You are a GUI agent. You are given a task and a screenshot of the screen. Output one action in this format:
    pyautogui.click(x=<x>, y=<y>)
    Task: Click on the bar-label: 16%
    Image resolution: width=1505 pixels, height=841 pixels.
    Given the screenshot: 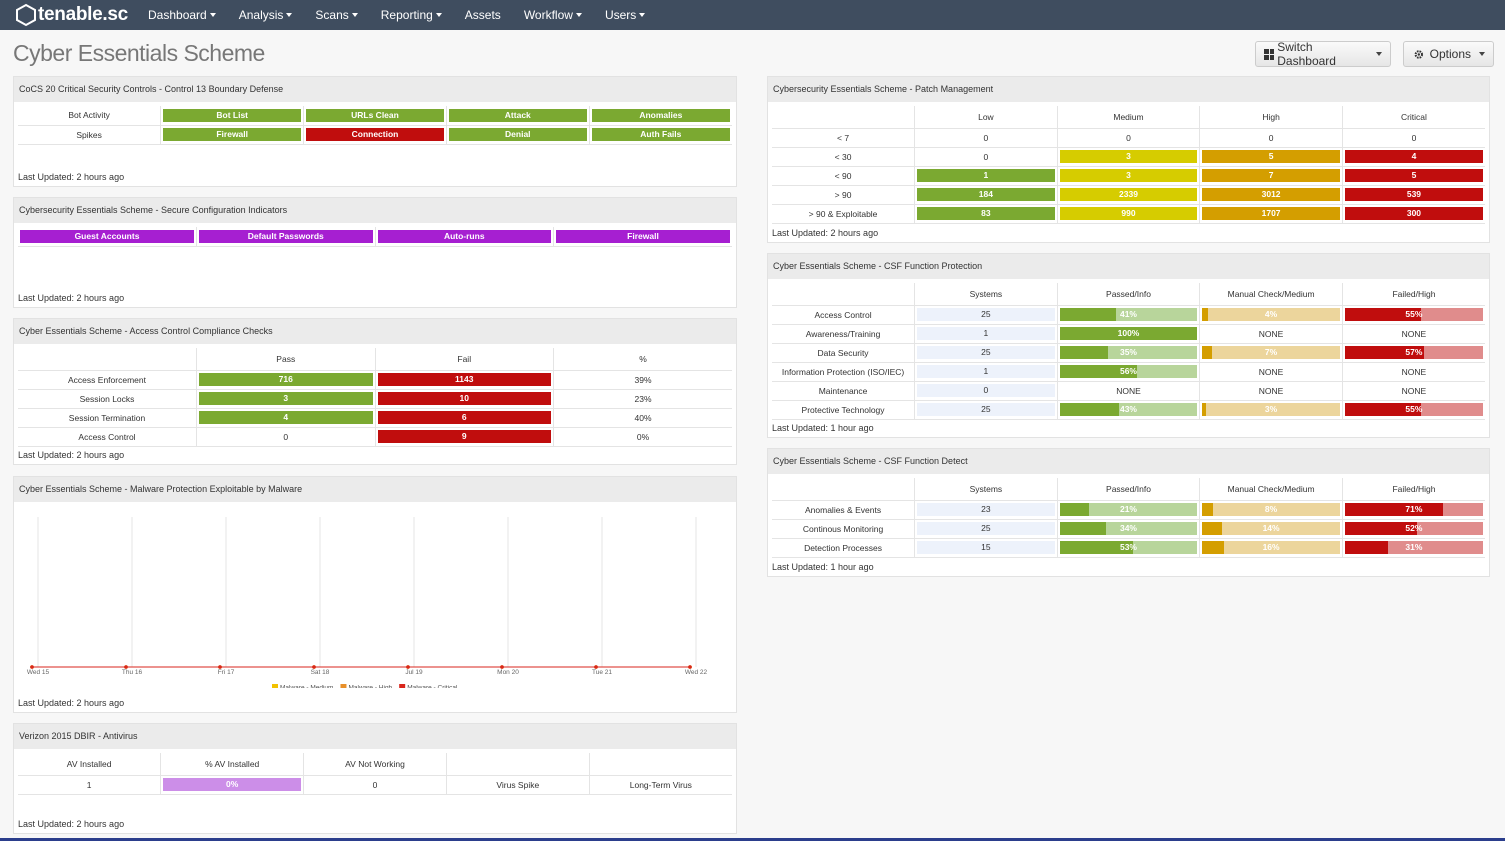 What is the action you would take?
    pyautogui.click(x=1271, y=547)
    